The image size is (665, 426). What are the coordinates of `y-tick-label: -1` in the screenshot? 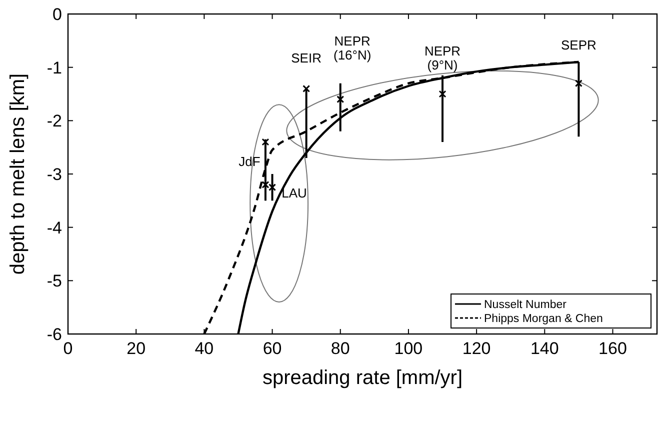 It's located at (54, 68).